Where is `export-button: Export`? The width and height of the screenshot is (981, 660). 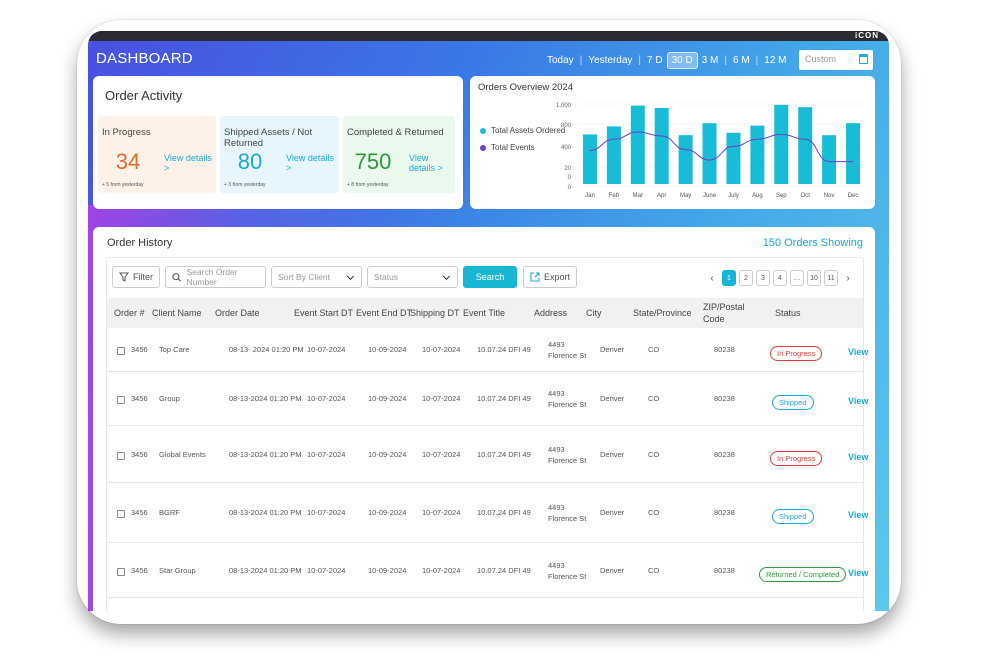 export-button: Export is located at coordinates (550, 277).